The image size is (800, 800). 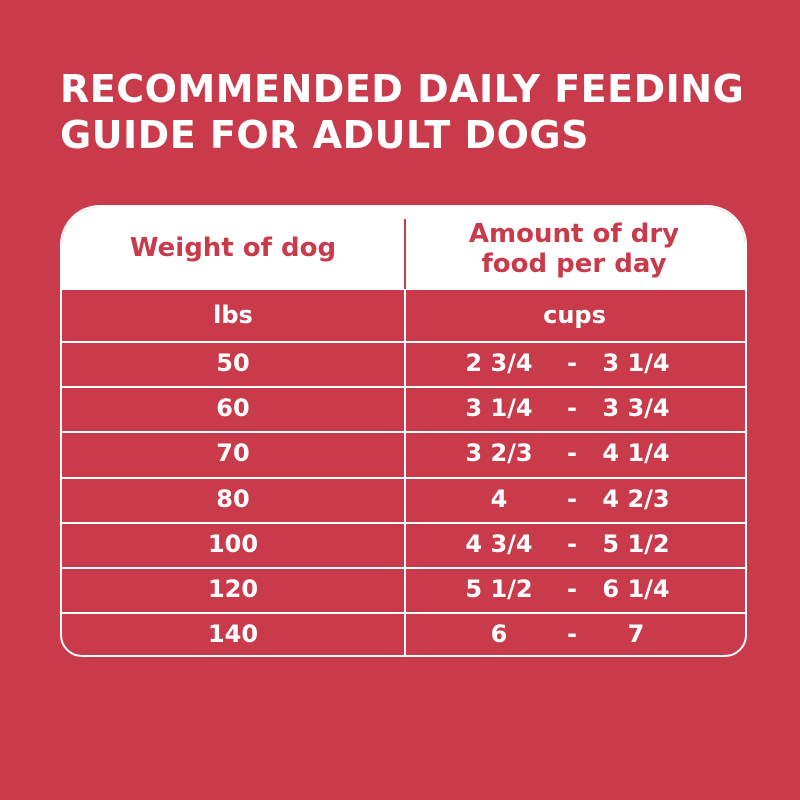 What do you see at coordinates (233, 589) in the screenshot?
I see `weight: 120` at bounding box center [233, 589].